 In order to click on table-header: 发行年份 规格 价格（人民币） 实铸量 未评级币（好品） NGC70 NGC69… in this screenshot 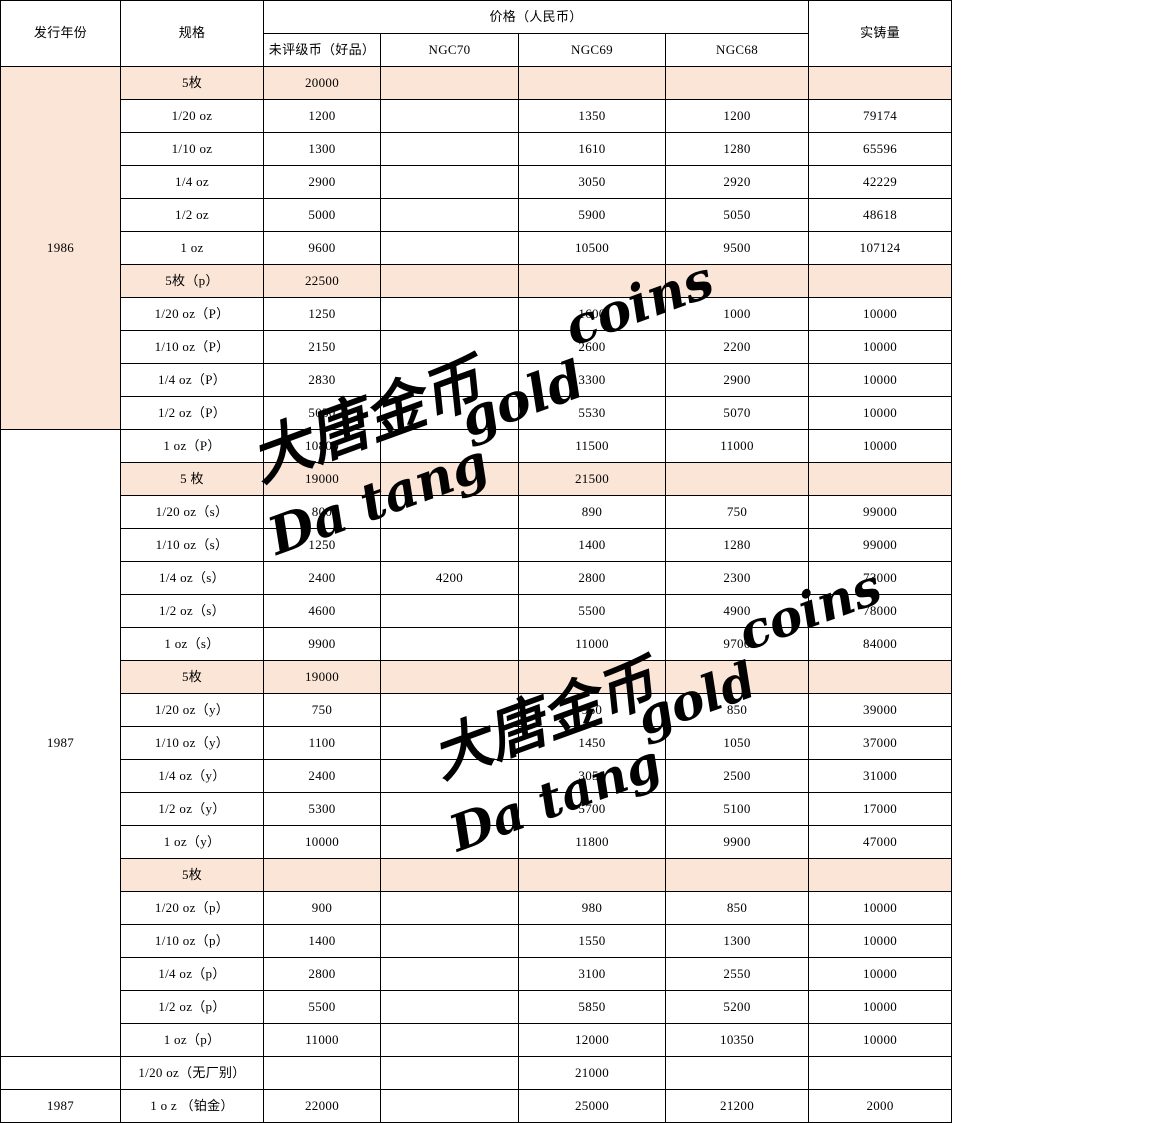, I will do `click(476, 33)`.